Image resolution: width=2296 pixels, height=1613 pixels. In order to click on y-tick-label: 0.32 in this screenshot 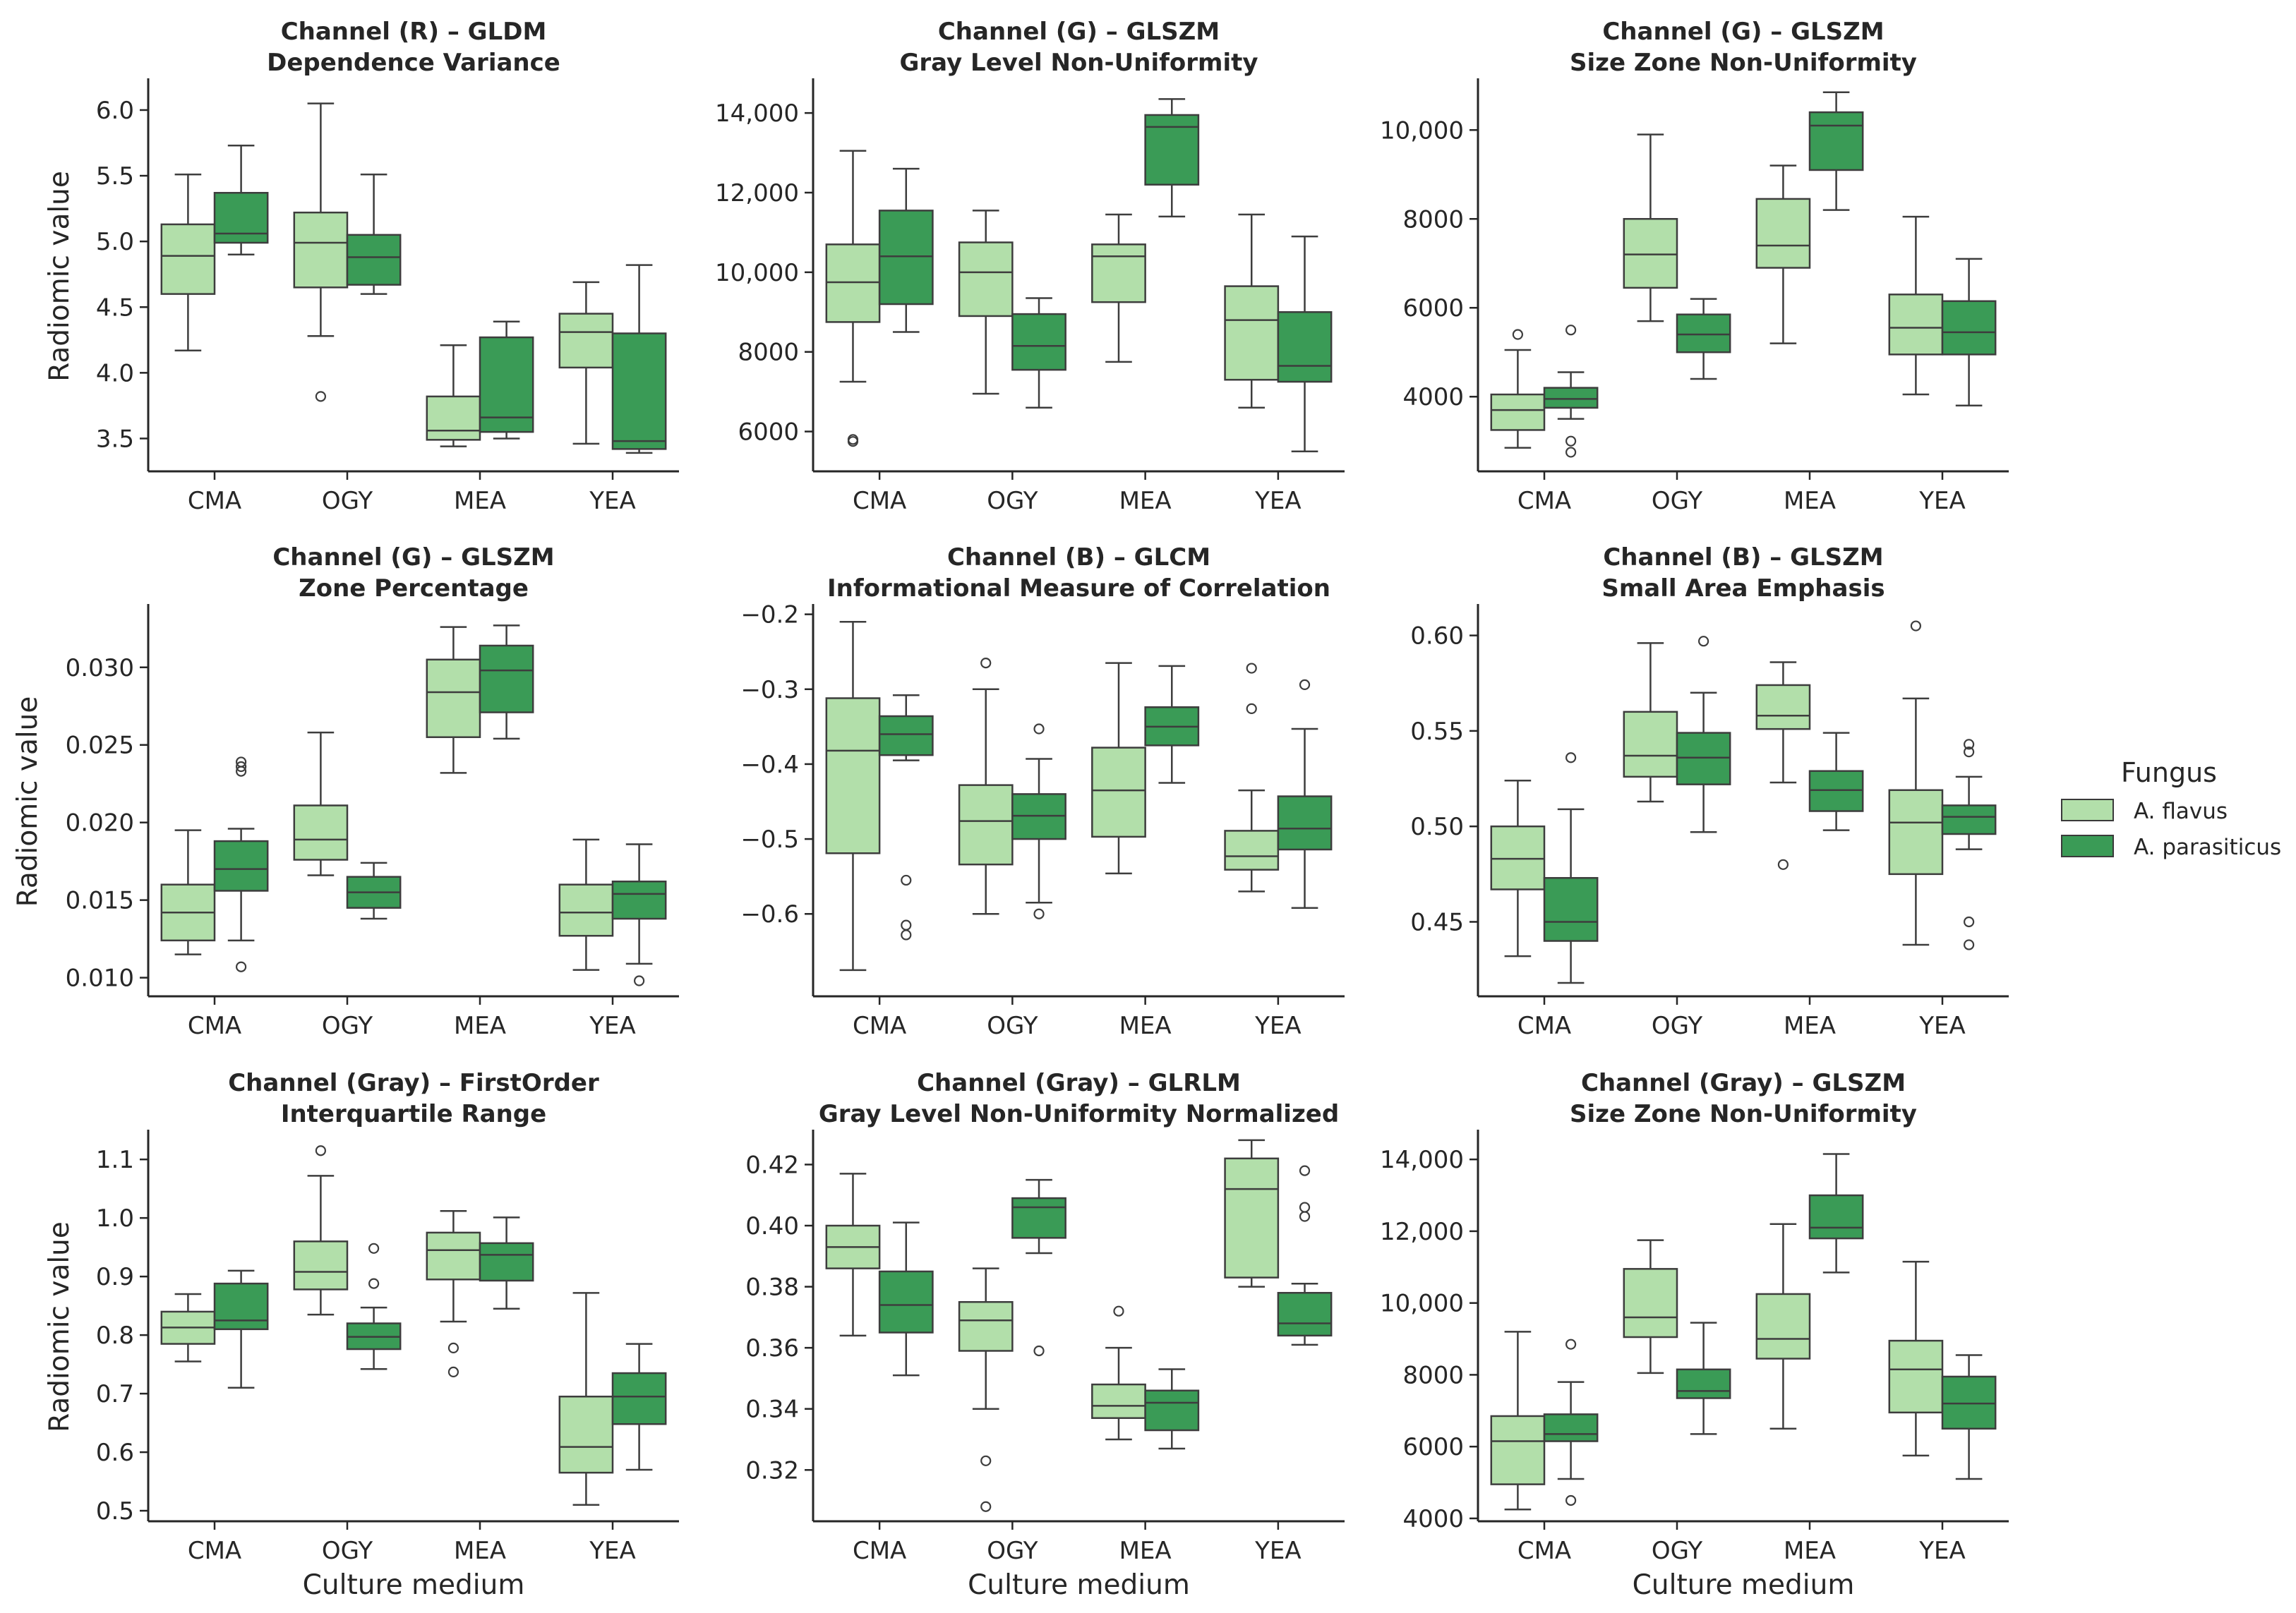, I will do `click(772, 1470)`.